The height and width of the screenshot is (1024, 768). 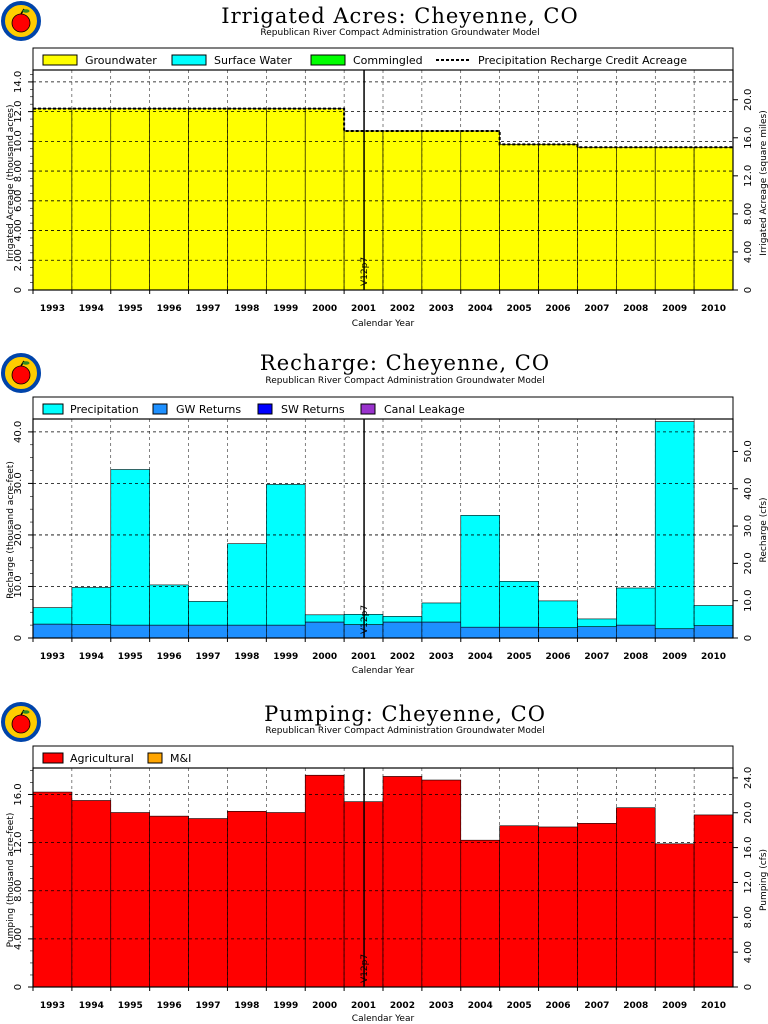 I want to click on chart-title: Recharge: Cheyenne, CO, so click(x=405, y=363).